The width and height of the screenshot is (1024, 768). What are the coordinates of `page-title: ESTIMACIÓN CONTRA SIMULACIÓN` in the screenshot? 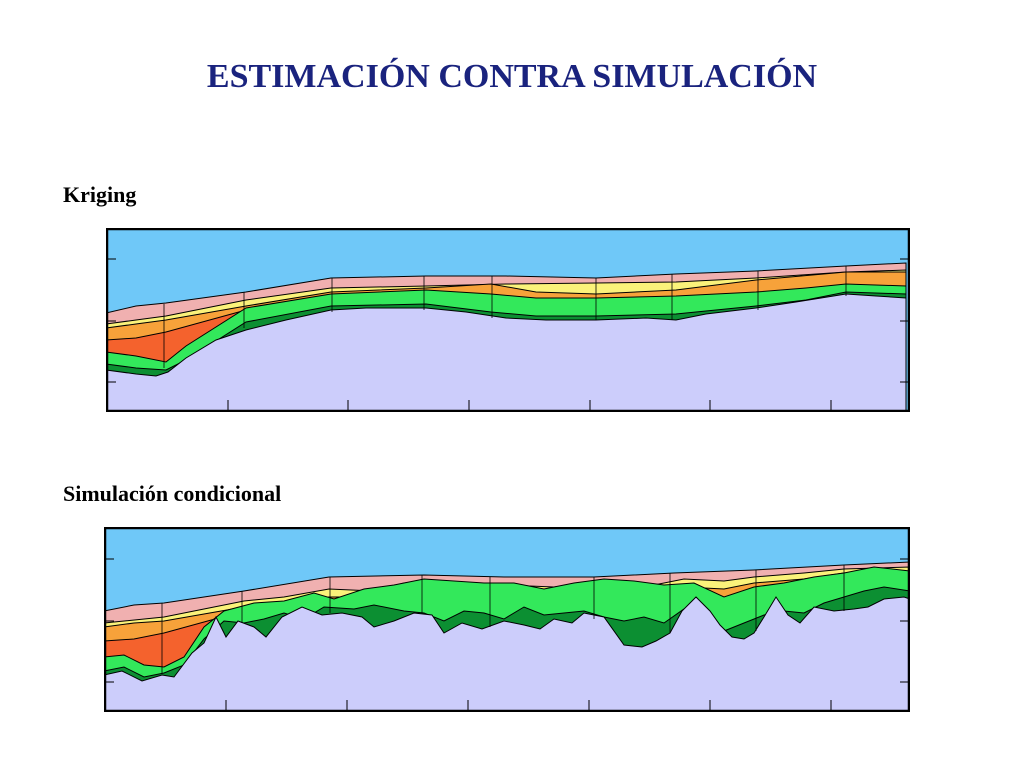 It's located at (512, 76).